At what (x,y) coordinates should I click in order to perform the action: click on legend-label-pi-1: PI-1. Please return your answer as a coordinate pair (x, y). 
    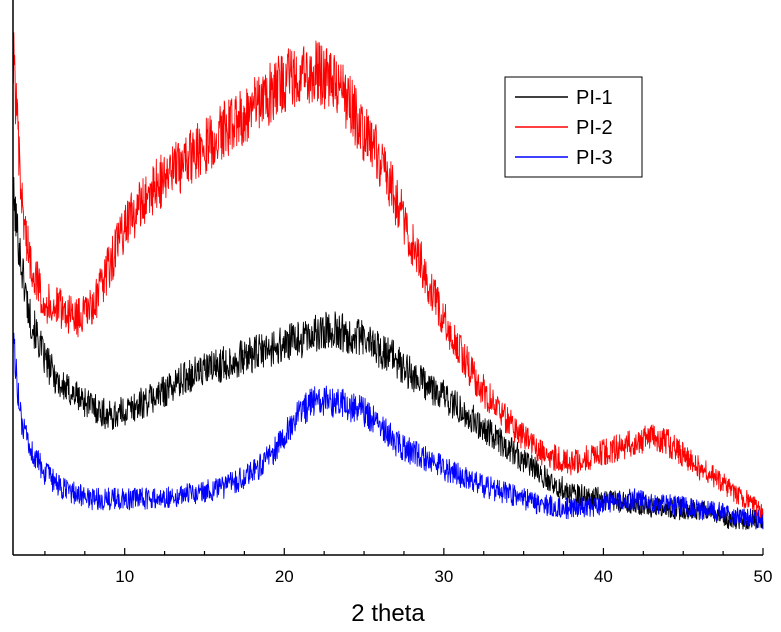
    Looking at the image, I should click on (594, 98).